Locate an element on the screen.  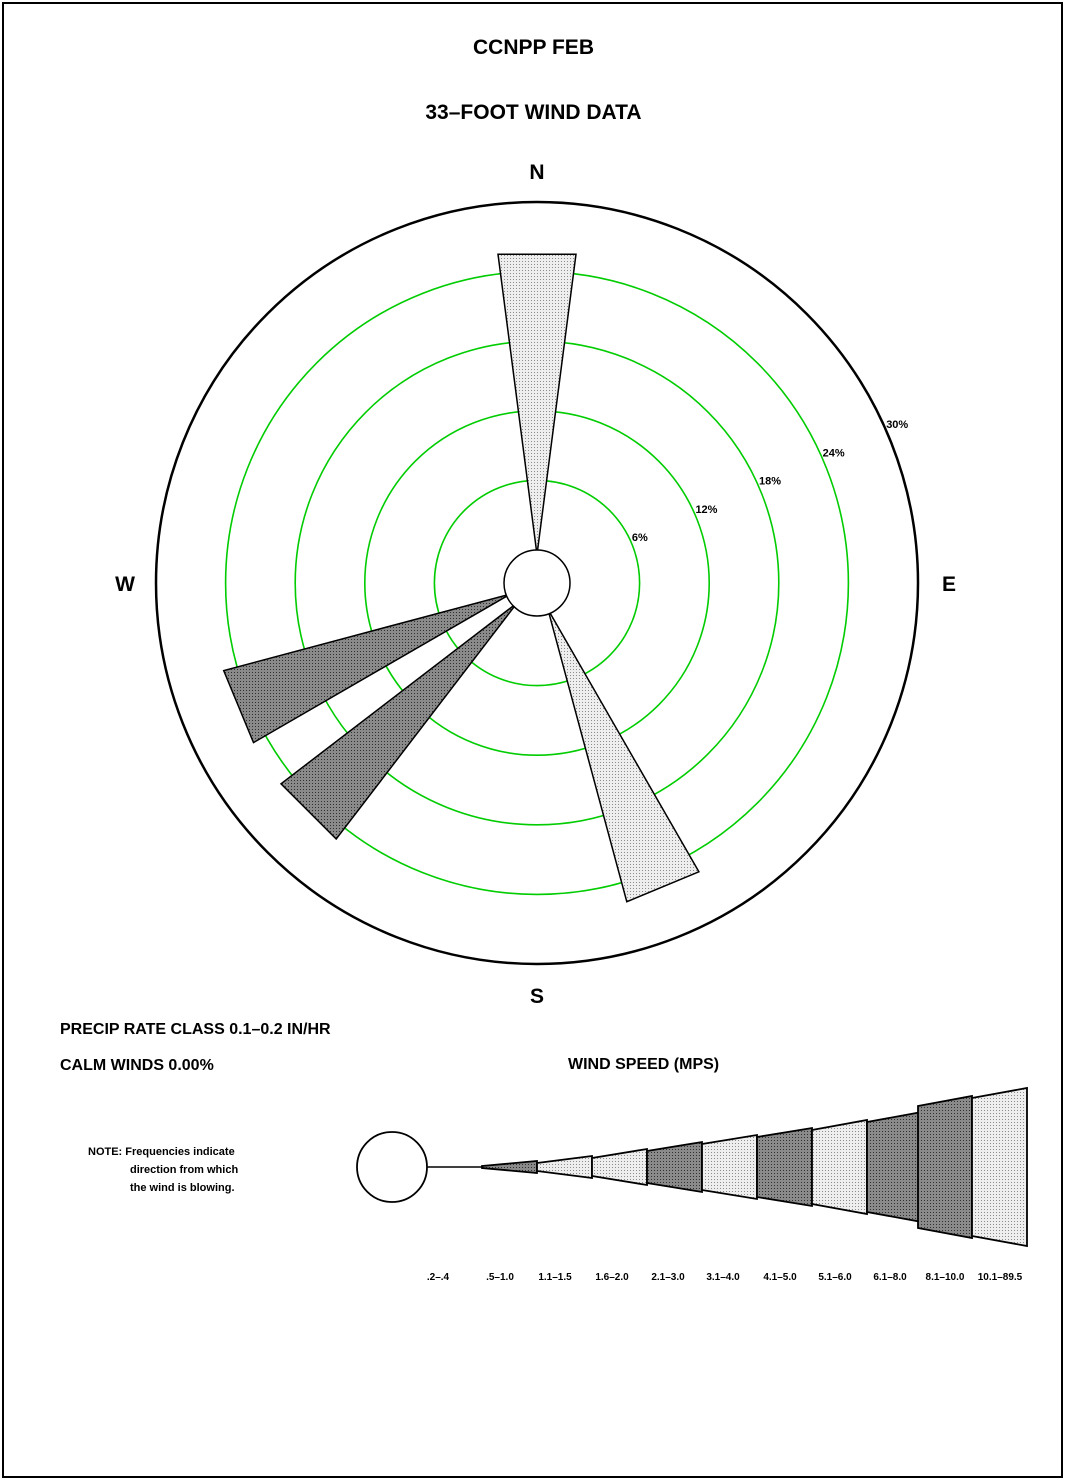
legend-class-label: 3.1–4.0 is located at coordinates (723, 1277).